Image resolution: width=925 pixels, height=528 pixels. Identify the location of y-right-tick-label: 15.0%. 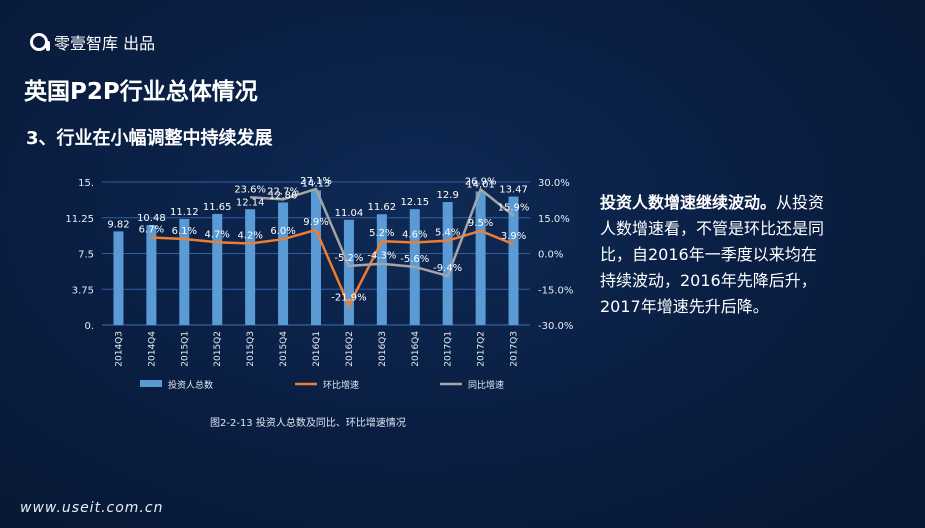
(554, 219).